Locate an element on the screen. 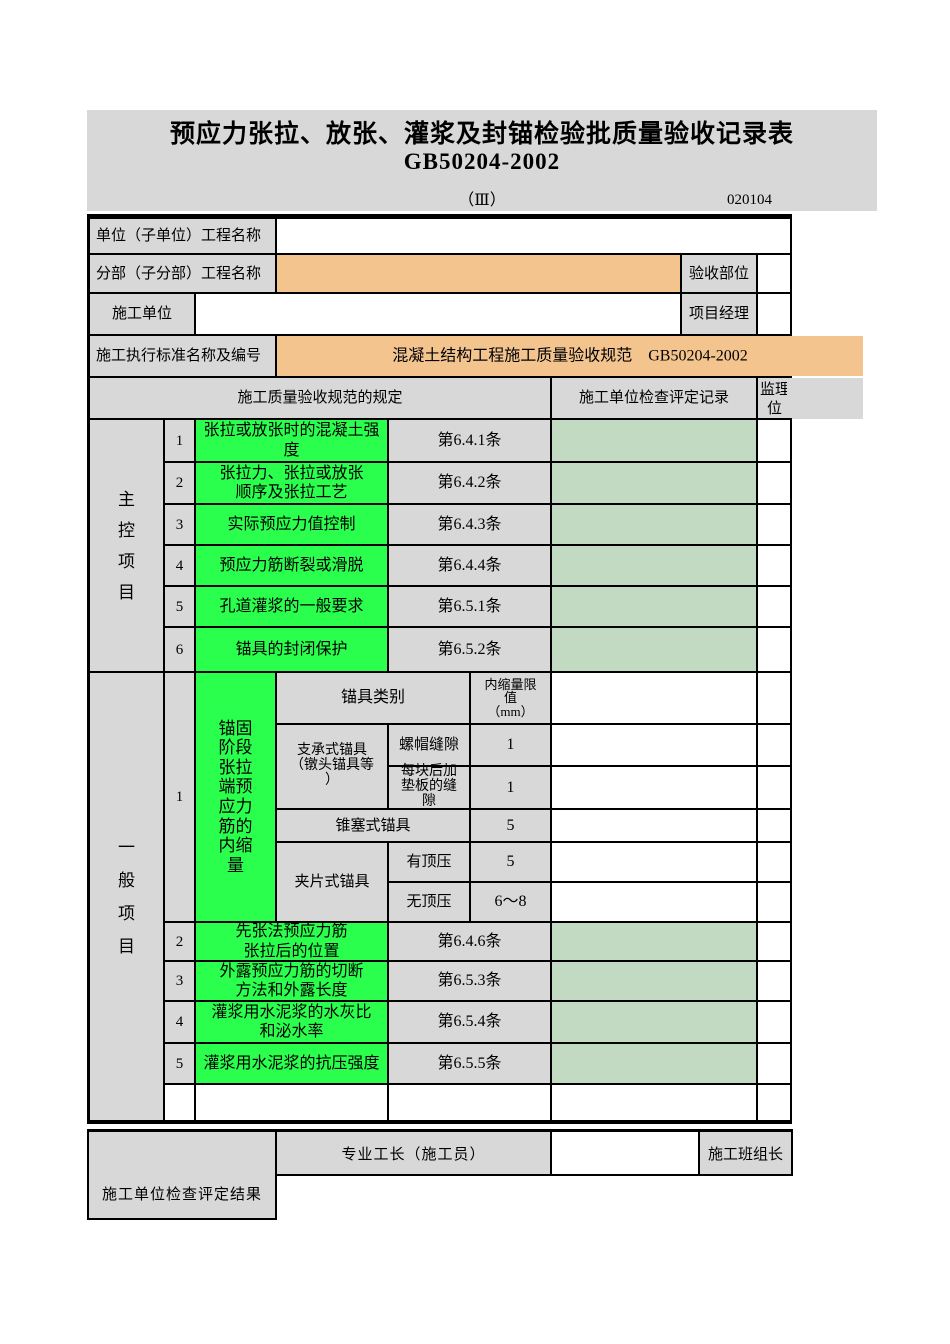 Image resolution: width=950 pixels, height=1344 pixels. main-item-6-desc: 锚具的封闭保护 is located at coordinates (291, 649).